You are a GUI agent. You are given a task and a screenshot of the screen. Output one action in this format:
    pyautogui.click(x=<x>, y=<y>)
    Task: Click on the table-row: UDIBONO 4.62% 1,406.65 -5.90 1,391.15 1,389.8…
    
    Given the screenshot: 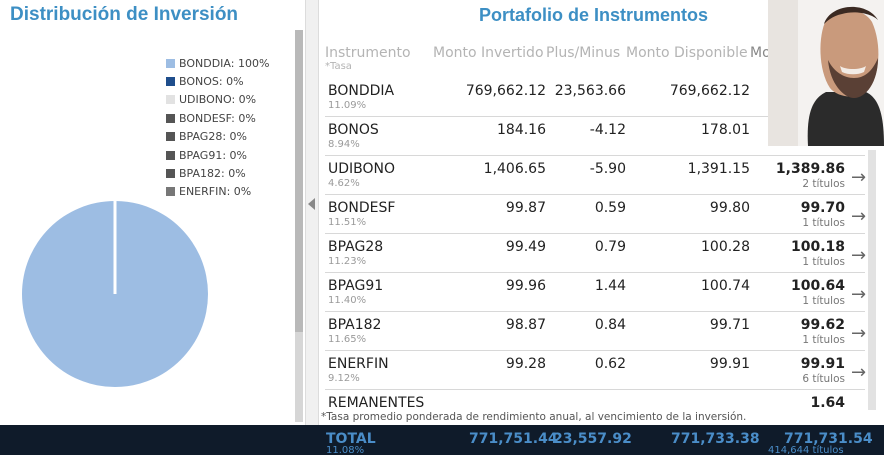 What is the action you would take?
    pyautogui.click(x=596, y=175)
    